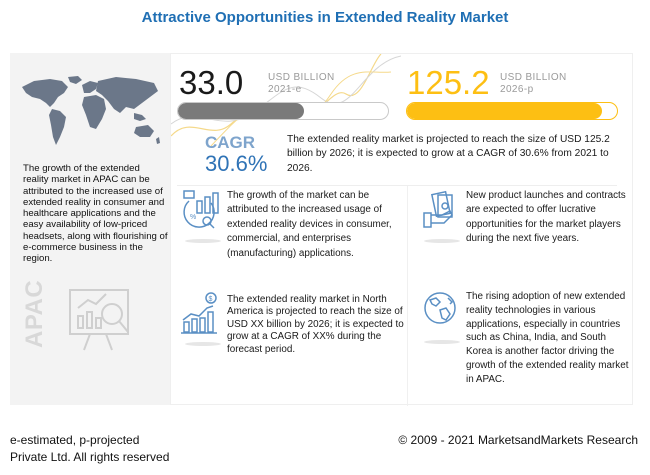 The height and width of the screenshot is (475, 650). What do you see at coordinates (90, 456) in the screenshot?
I see `rights-reserved: Private Ltd. All rights reserved` at bounding box center [90, 456].